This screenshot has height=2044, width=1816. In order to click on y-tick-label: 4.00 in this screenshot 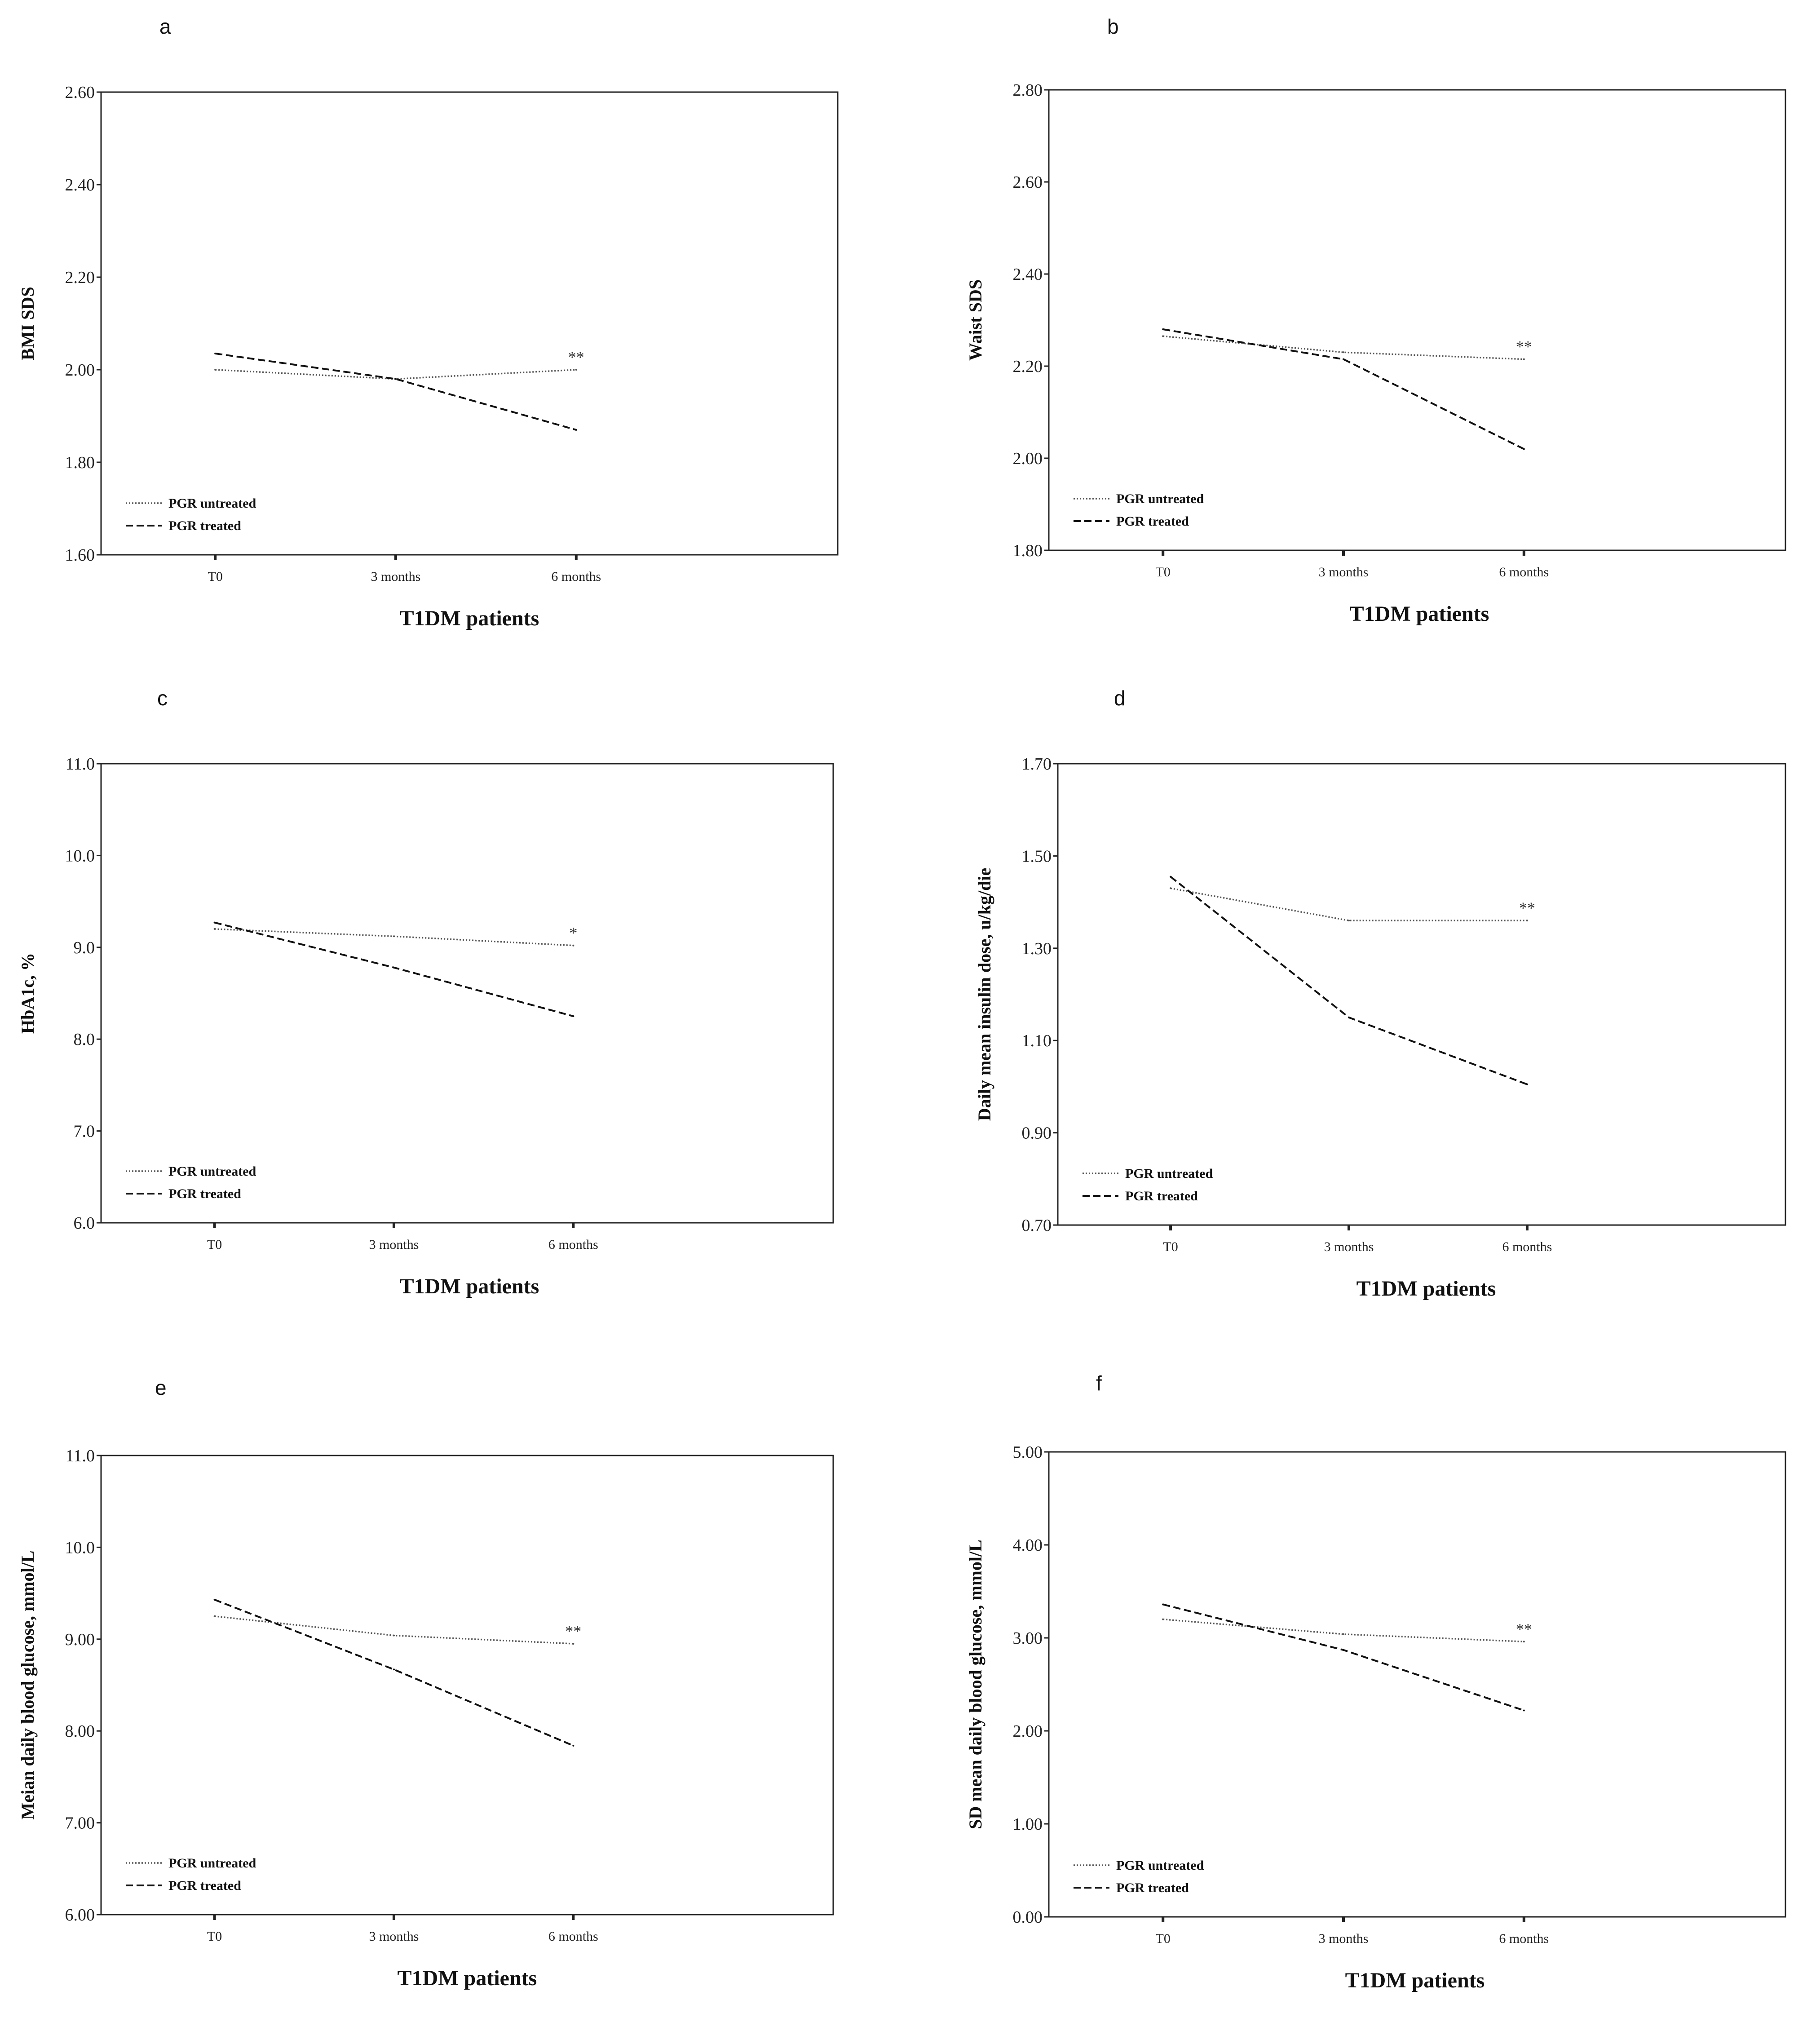, I will do `click(1028, 1545)`.